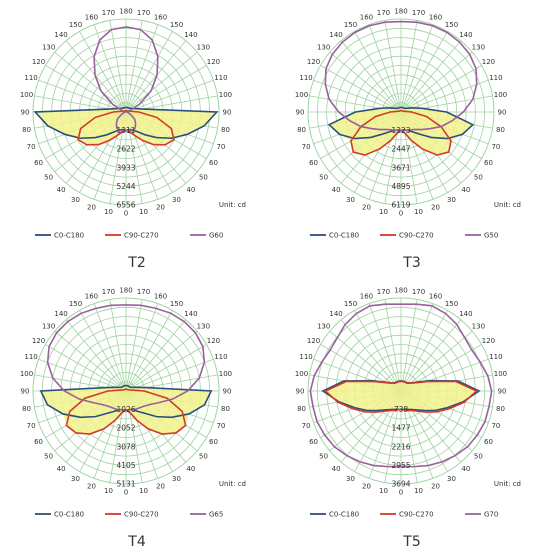  What do you see at coordinates (137, 263) in the screenshot?
I see `chart-title: T2` at bounding box center [137, 263].